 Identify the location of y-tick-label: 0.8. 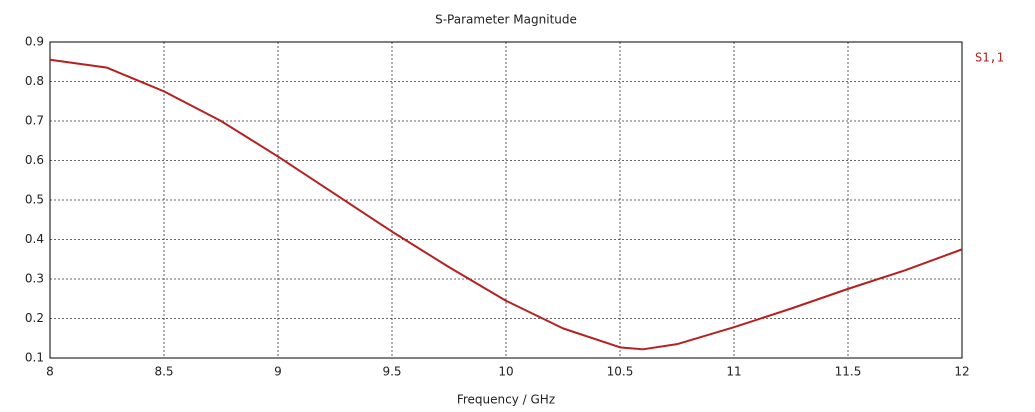
(34, 81).